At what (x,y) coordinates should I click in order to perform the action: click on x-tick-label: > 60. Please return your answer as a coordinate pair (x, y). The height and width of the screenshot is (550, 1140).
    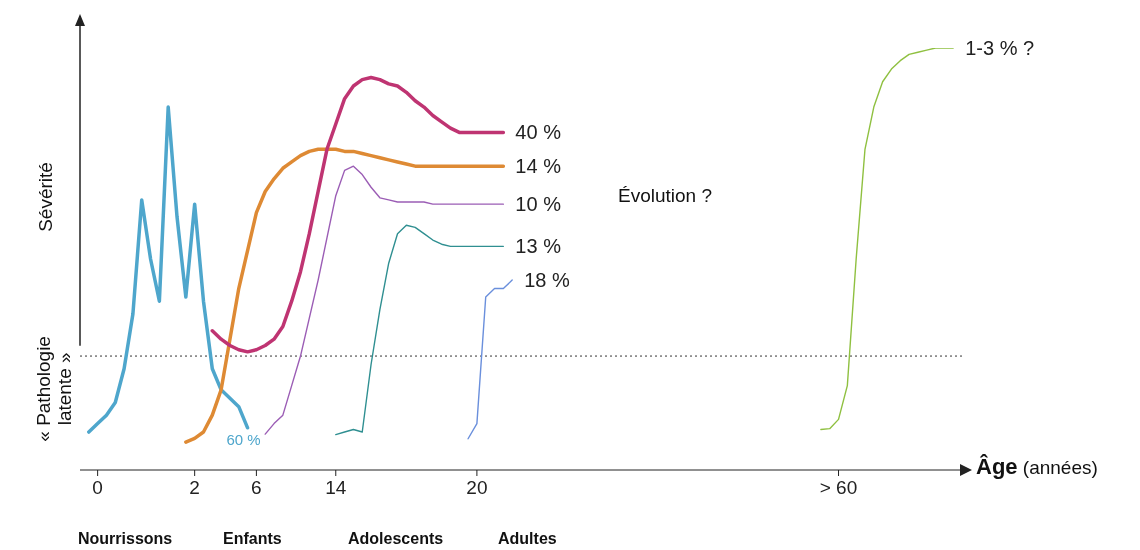
    Looking at the image, I should click on (838, 487).